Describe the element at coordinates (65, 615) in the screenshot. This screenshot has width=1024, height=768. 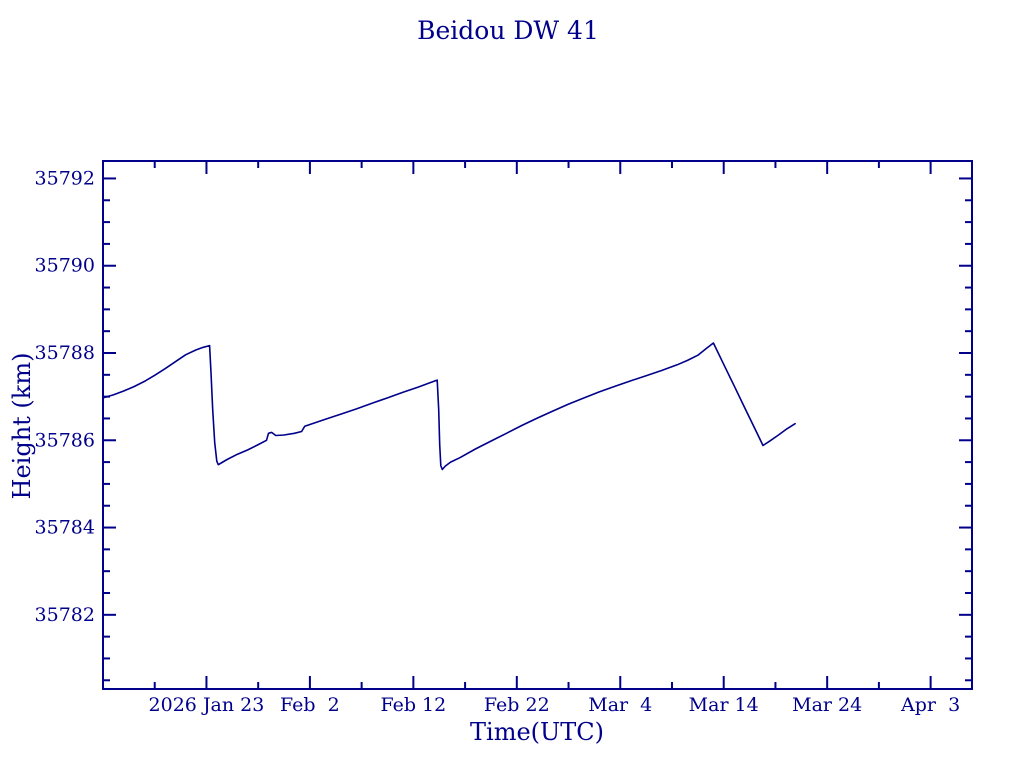
I see `y-tick-label: 35782` at that location.